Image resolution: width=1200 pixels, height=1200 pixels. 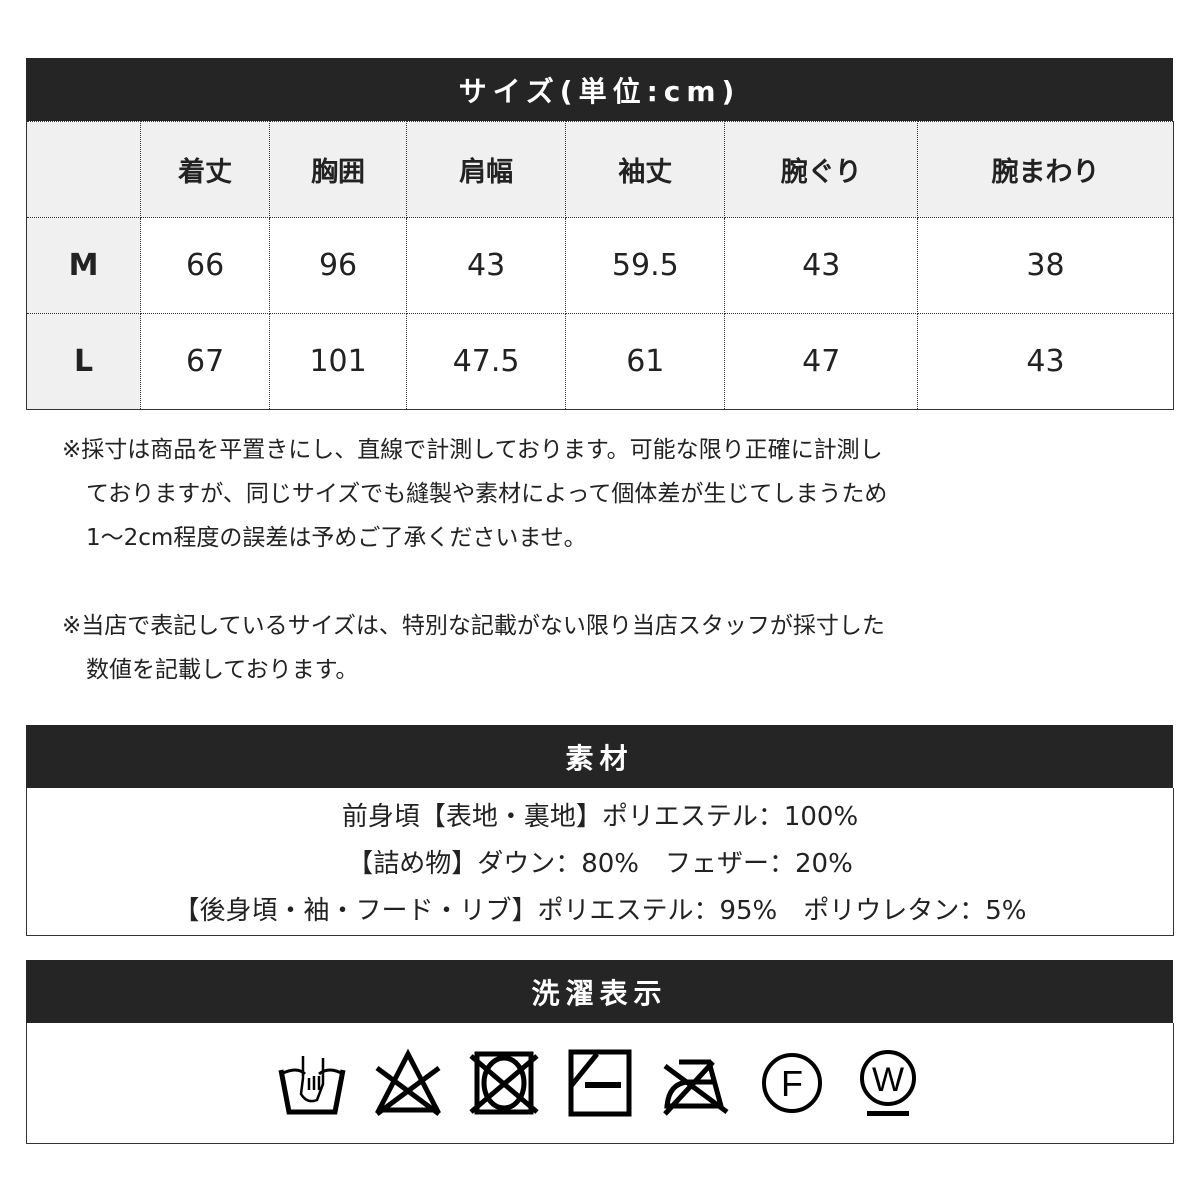 What do you see at coordinates (599, 991) in the screenshot?
I see `care-title: 洗濯表示` at bounding box center [599, 991].